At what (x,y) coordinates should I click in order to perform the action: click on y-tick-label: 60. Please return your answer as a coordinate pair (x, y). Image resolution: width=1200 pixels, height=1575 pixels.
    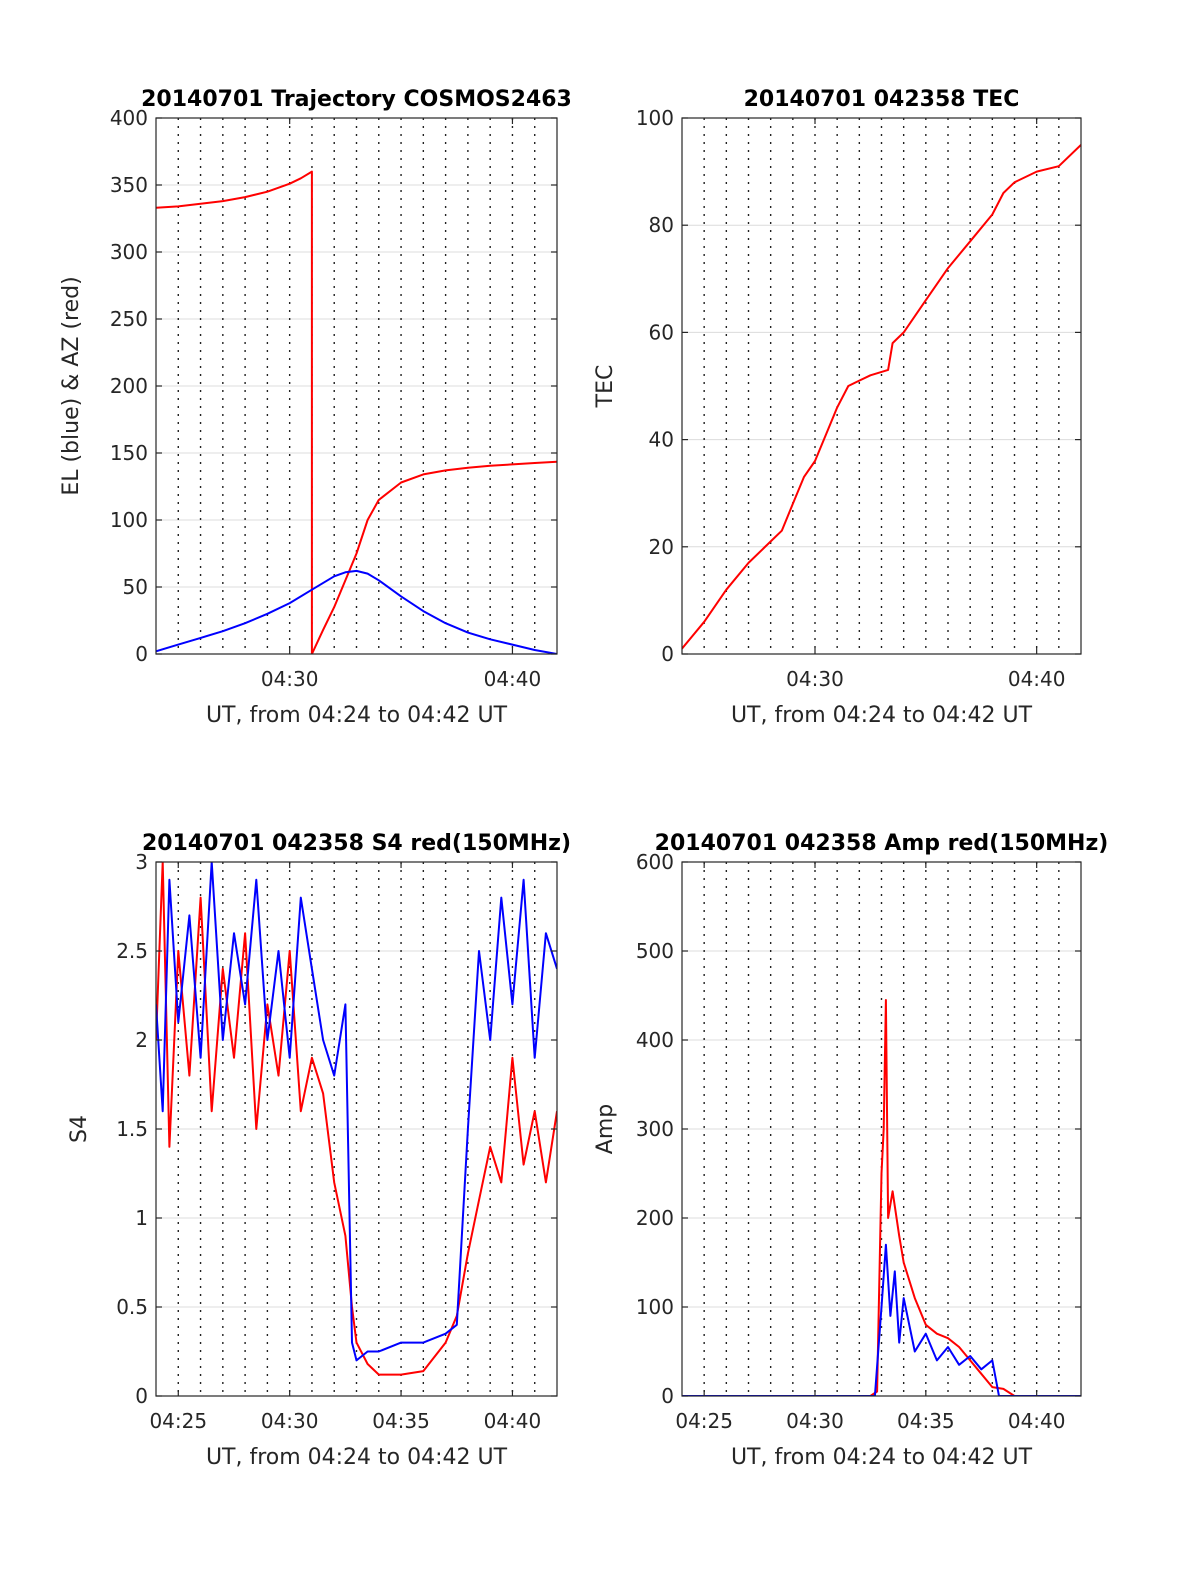
    Looking at the image, I should click on (661, 332).